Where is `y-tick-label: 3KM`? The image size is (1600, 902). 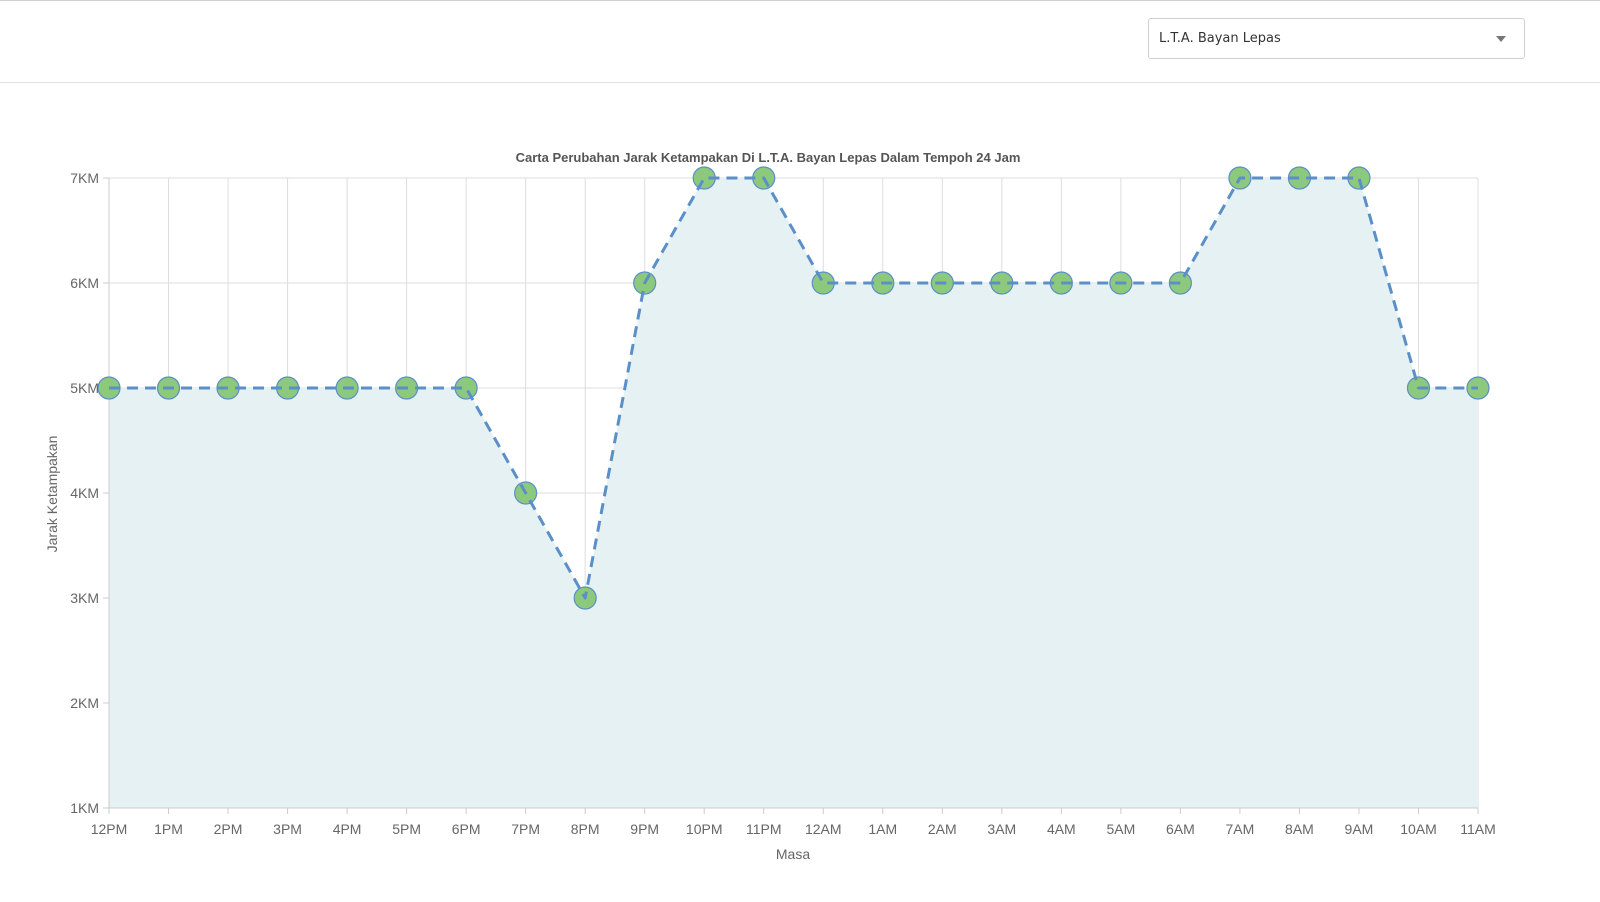
y-tick-label: 3KM is located at coordinates (84, 598).